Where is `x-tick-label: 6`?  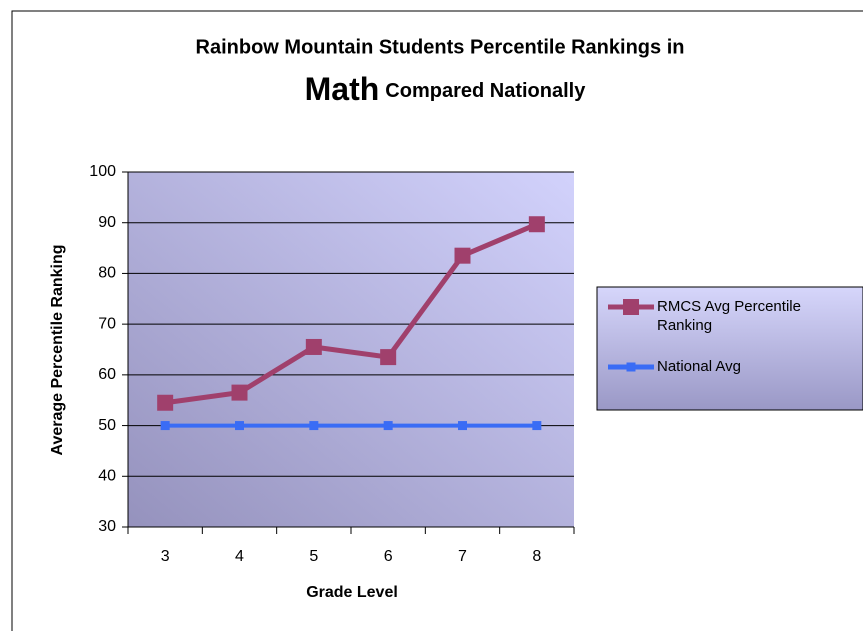 x-tick-label: 6 is located at coordinates (388, 556).